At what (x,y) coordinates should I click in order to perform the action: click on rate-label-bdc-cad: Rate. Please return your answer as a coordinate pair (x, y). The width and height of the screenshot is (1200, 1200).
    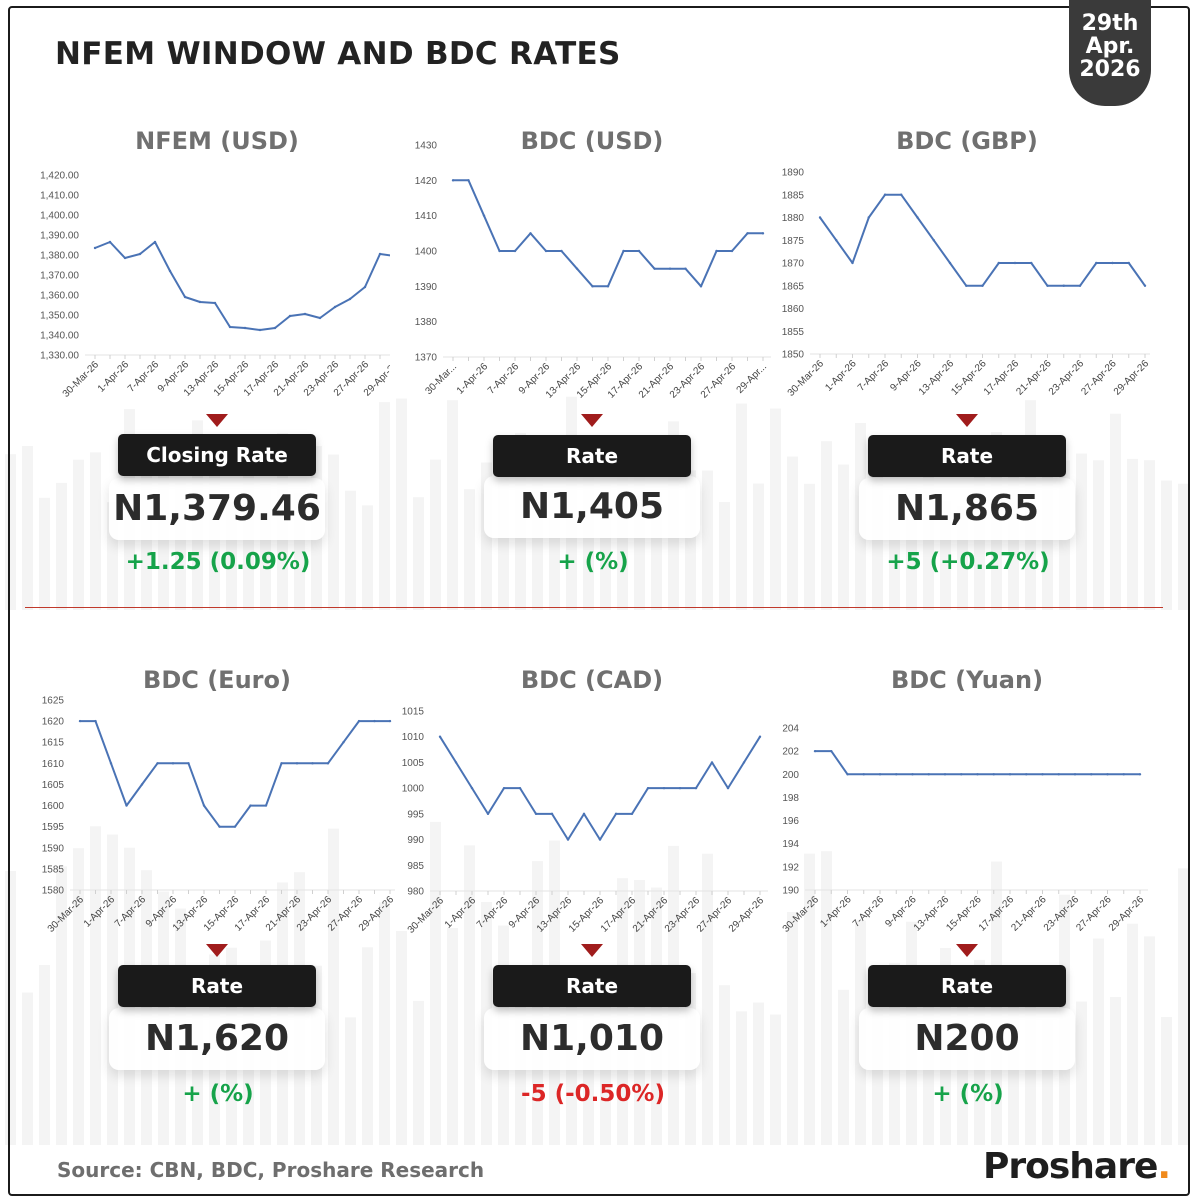
    Looking at the image, I should click on (592, 986).